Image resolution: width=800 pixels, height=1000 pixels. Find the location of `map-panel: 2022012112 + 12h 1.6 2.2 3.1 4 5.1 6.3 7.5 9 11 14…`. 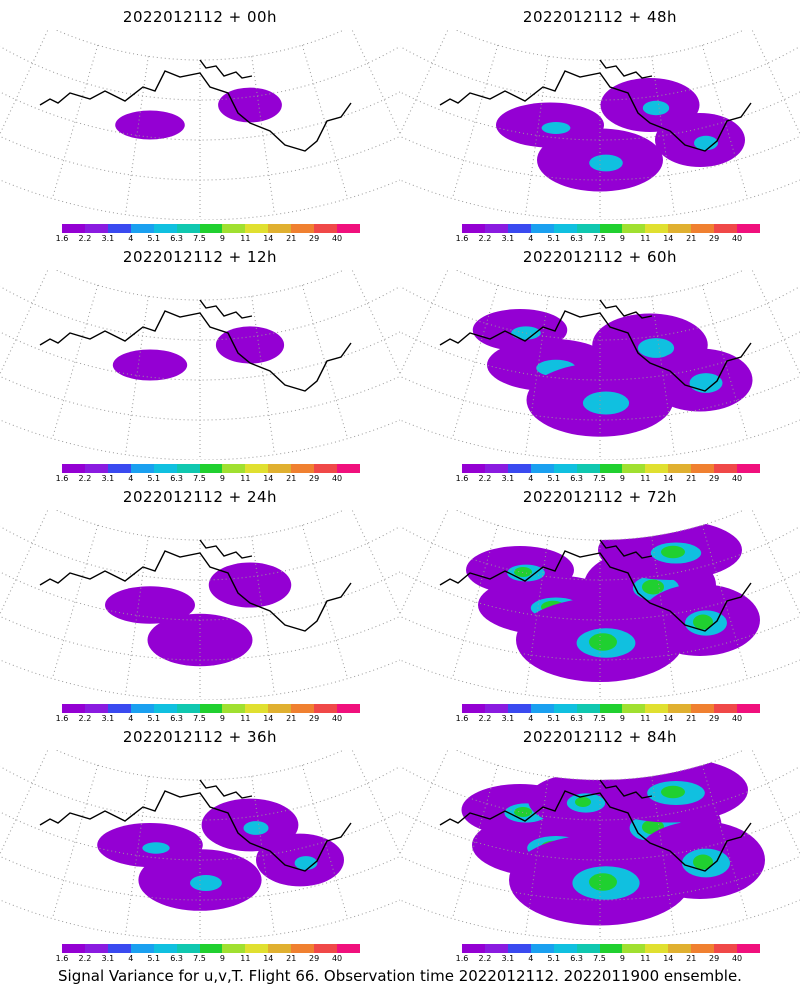

map-panel: 2022012112 + 12h 1.6 2.2 3.1 4 5.1 6.3 7.5 9 11 14… is located at coordinates (200, 361).